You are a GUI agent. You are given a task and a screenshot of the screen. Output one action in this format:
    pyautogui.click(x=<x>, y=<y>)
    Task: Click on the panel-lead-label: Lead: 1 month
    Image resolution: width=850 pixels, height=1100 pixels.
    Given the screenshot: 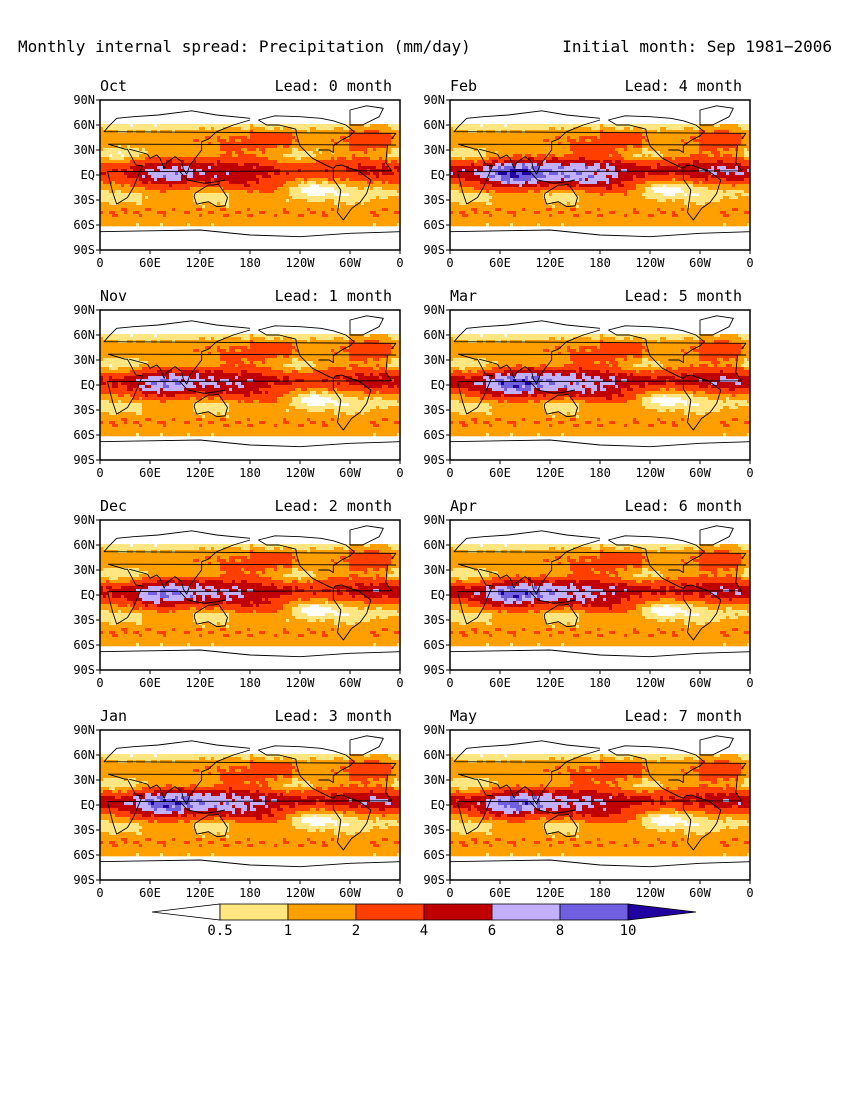 What is the action you would take?
    pyautogui.click(x=333, y=296)
    